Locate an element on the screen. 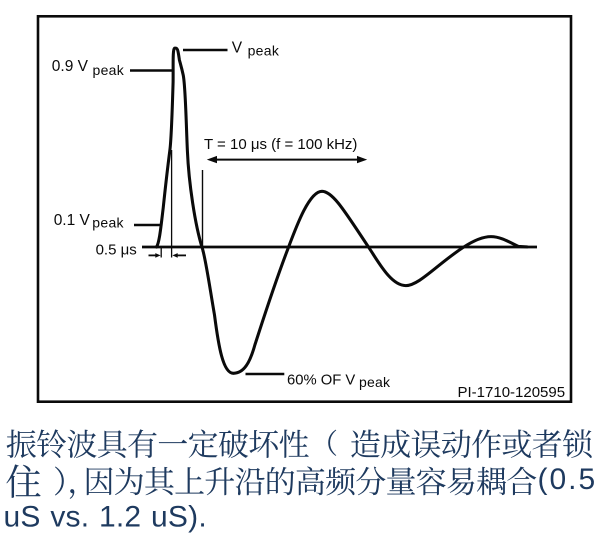 Image resolution: width=609 pixels, height=539 pixels. svg-text: 0.5 μs is located at coordinates (116, 249).